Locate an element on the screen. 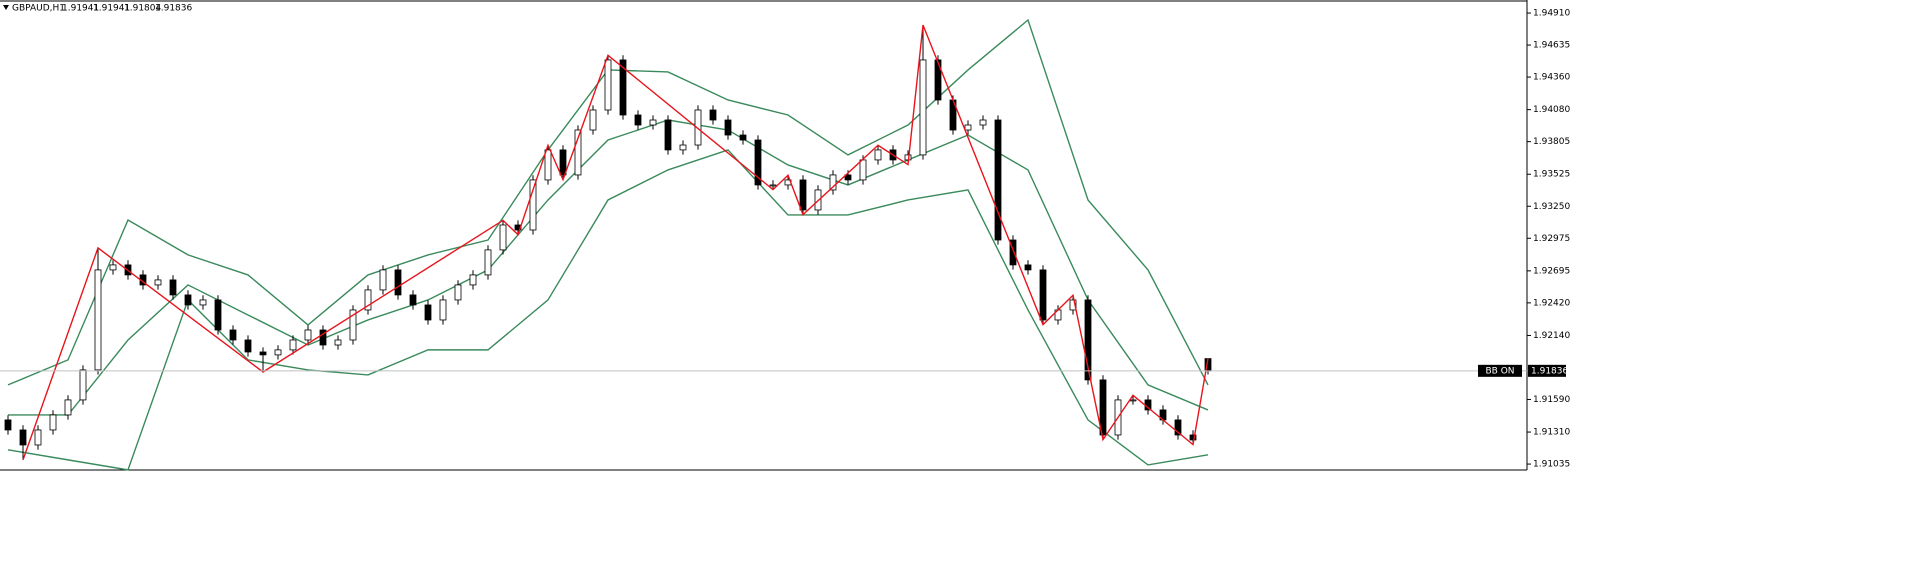 The height and width of the screenshot is (581, 1912). y-tick-label: 1.92695 is located at coordinates (1551, 271).